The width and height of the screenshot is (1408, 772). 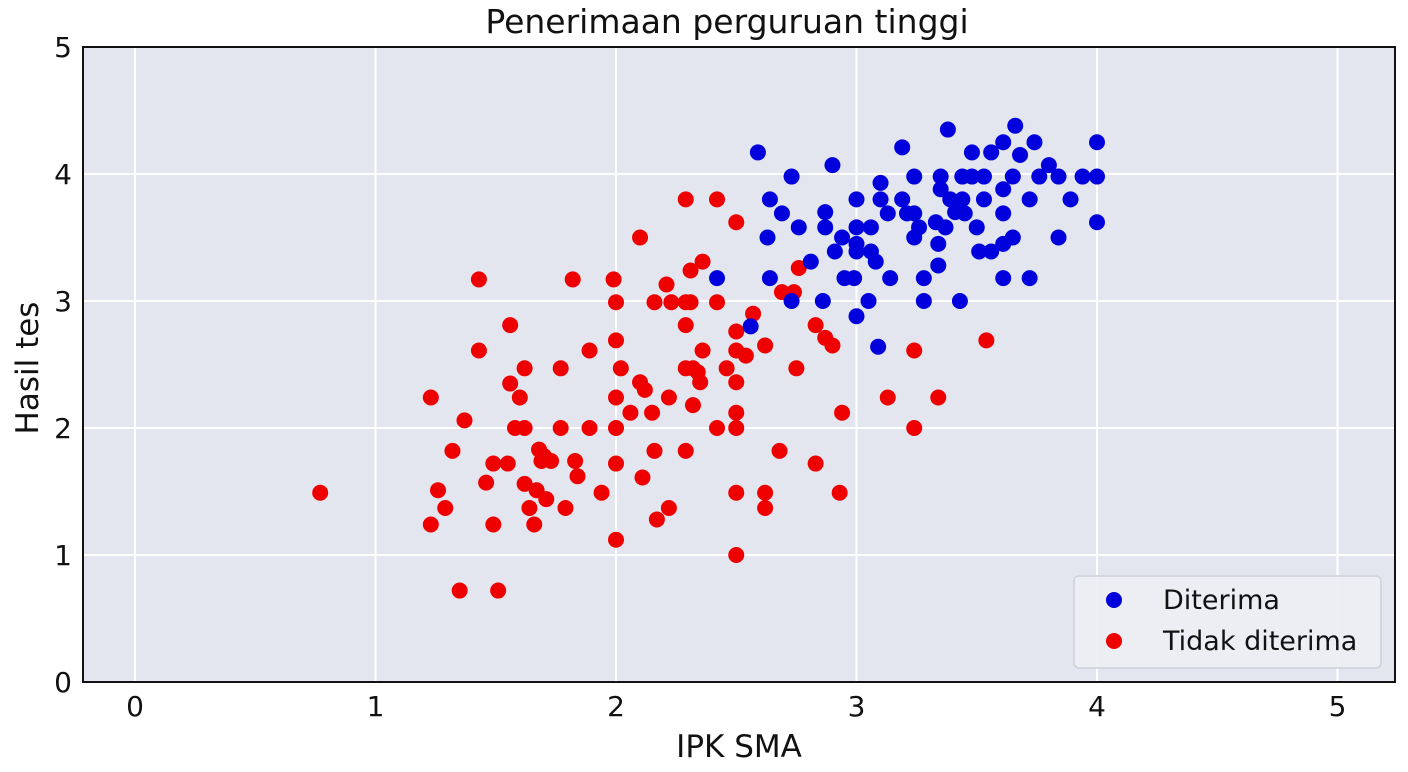 I want to click on y-tick-label: 0, so click(x=63, y=682).